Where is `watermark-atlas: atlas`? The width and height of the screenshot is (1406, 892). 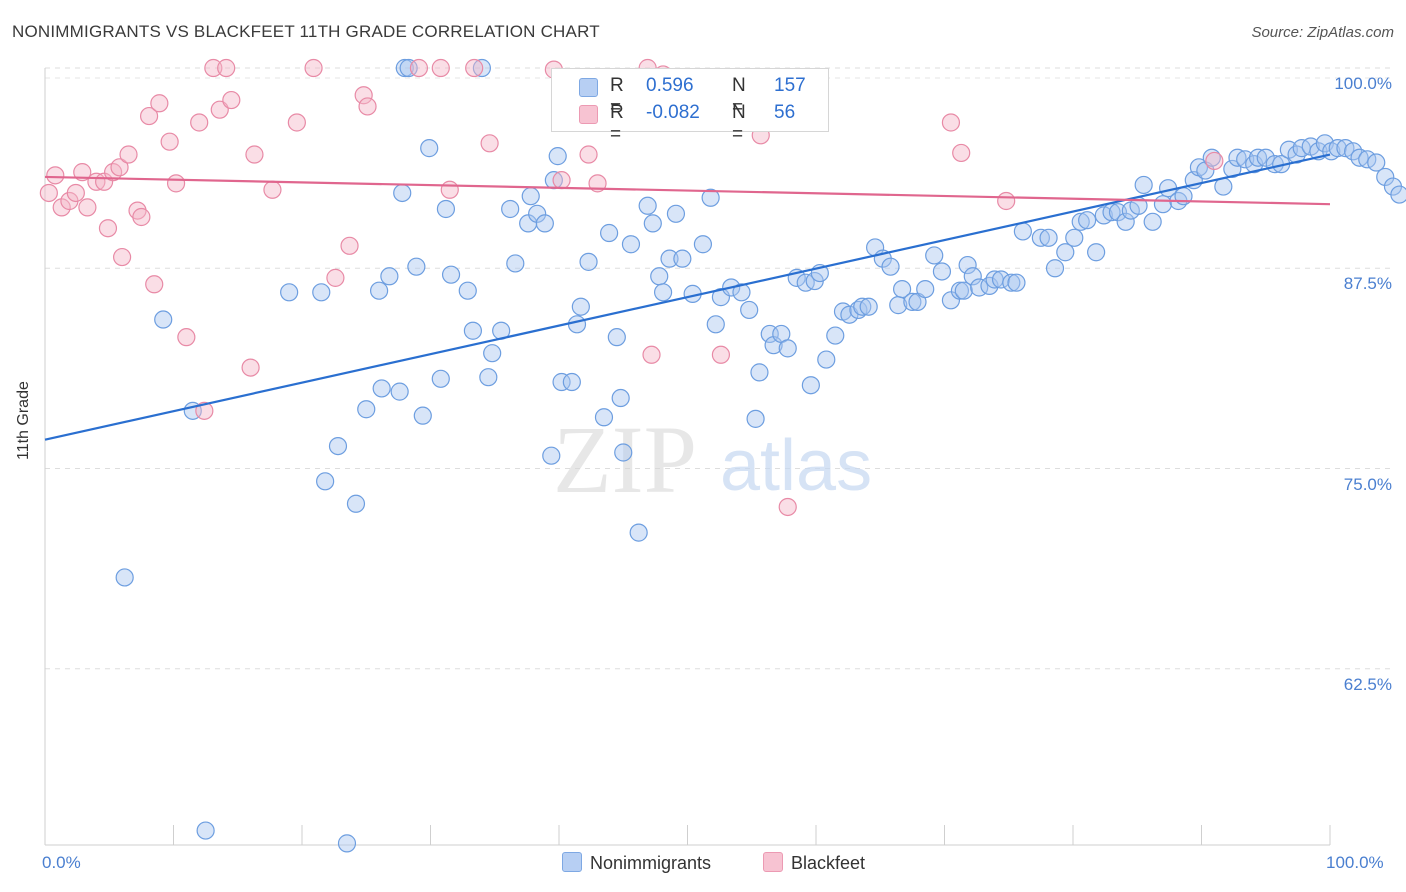
watermark-atlas: atlas is located at coordinates (796, 466).